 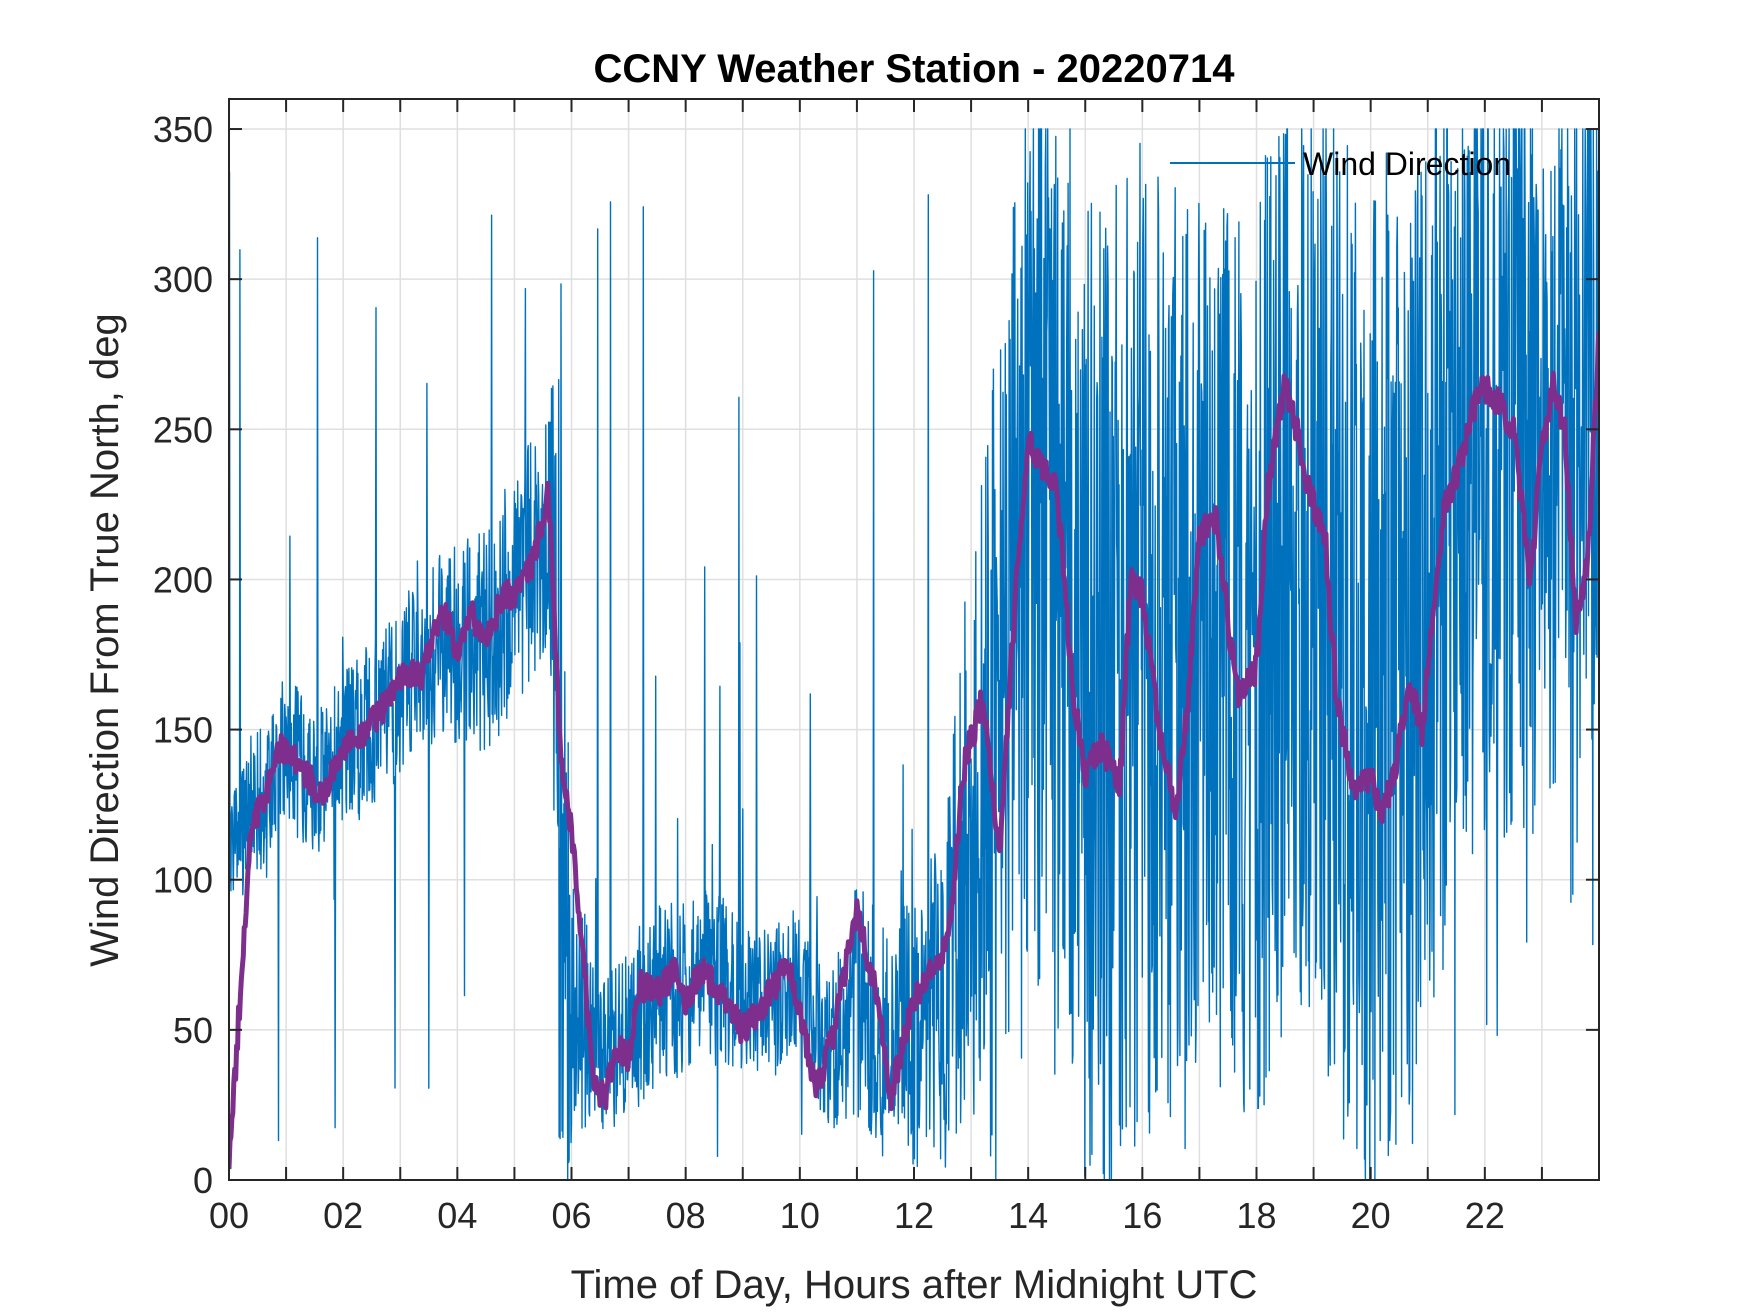 I want to click on x-tick-label: 00, so click(x=229, y=1215).